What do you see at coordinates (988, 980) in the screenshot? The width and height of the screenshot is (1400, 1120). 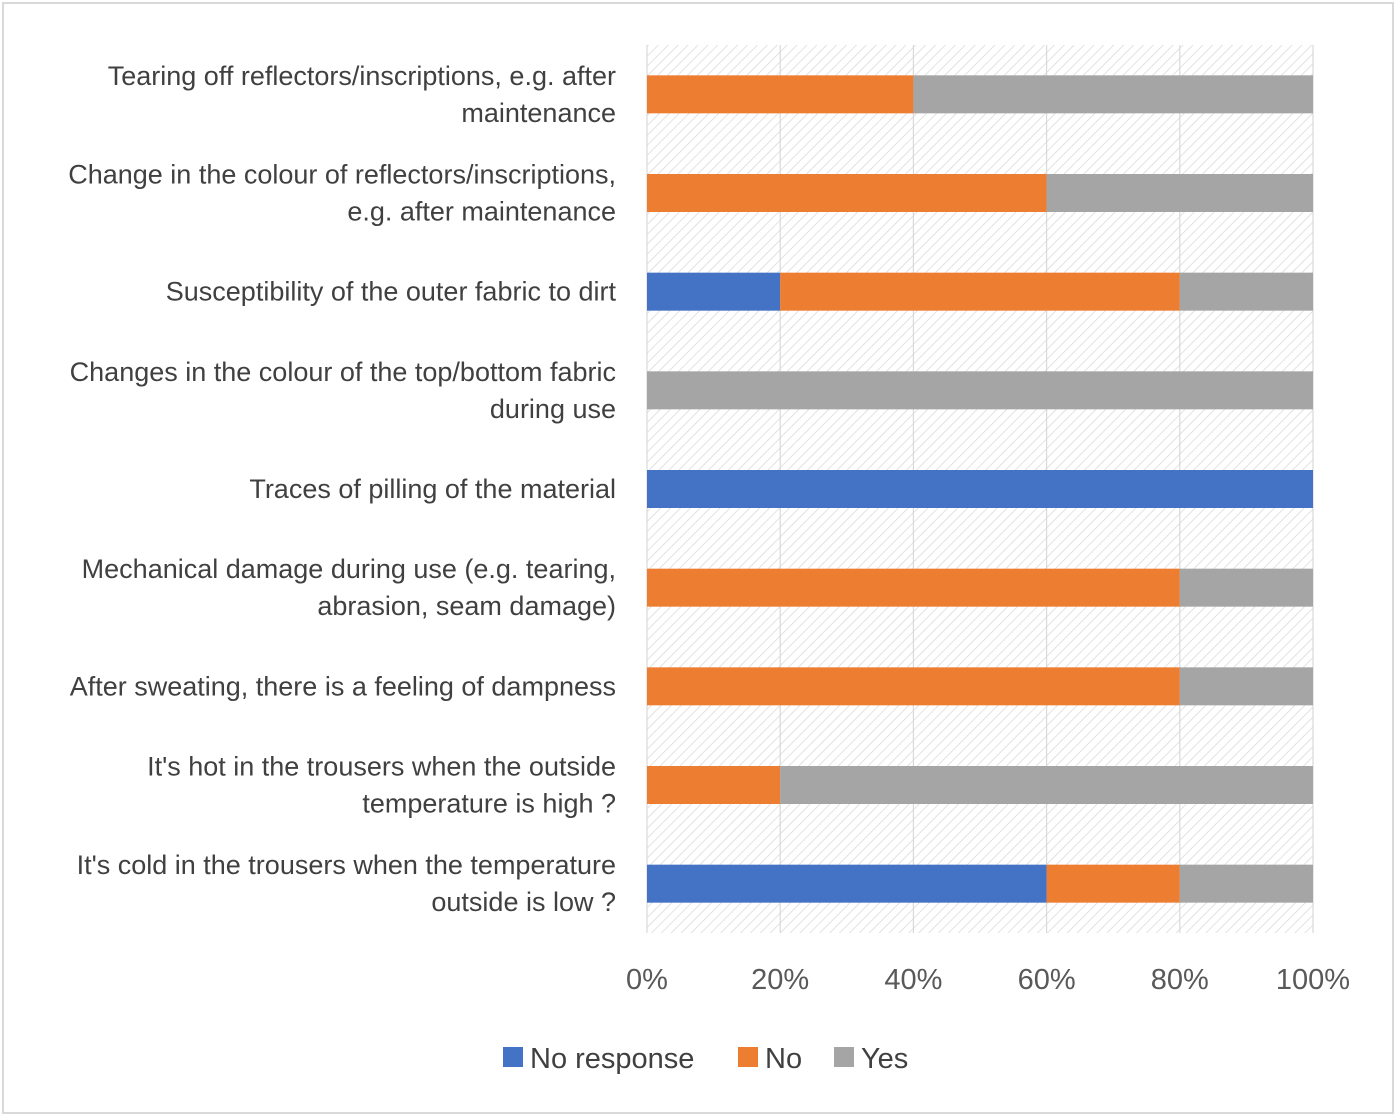 I see `x-axis-tick-labels: 0% 20% 40% 60% 80% 100%` at bounding box center [988, 980].